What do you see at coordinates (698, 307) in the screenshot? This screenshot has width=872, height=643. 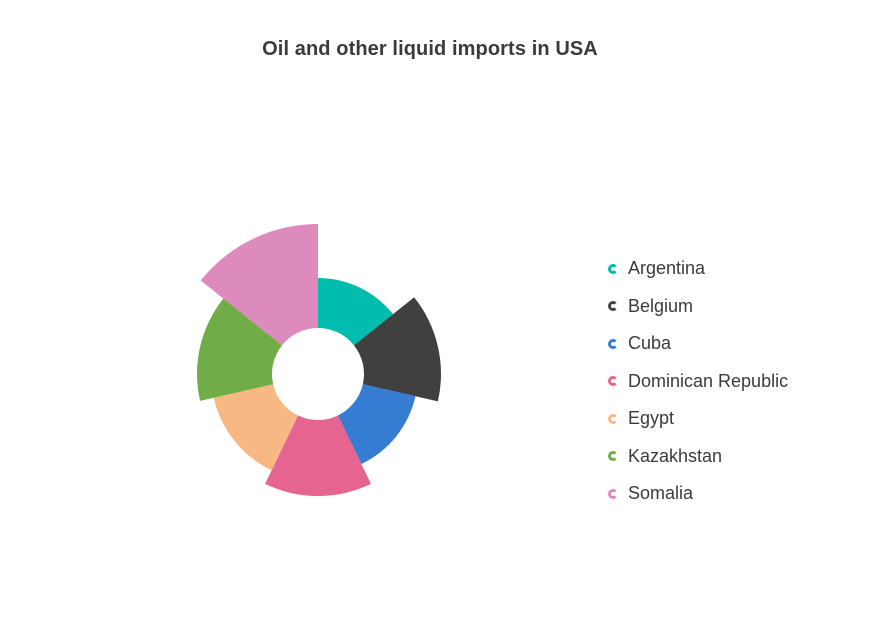 I see `legend-item-belgium: Belgium` at bounding box center [698, 307].